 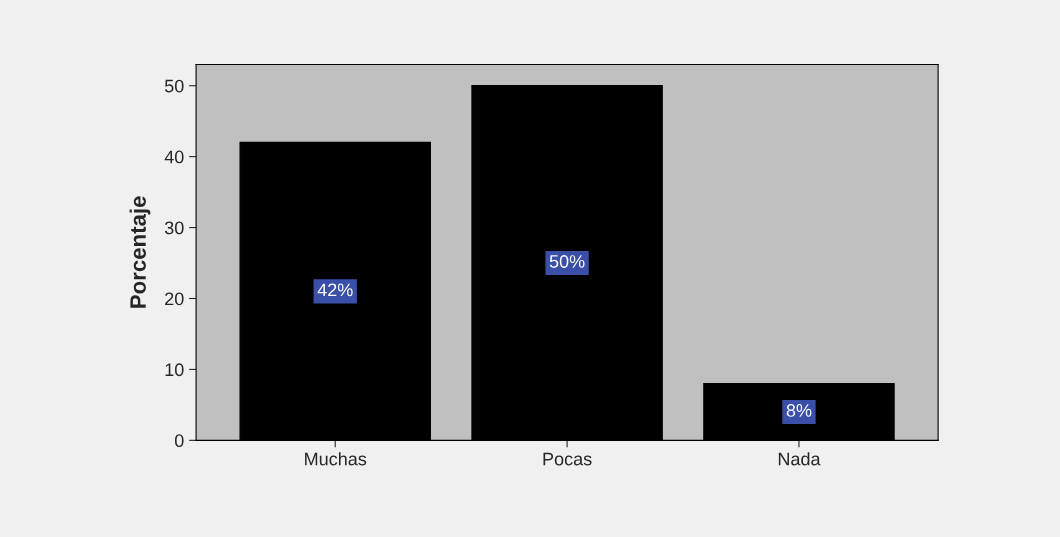 I want to click on data-label: 50%, so click(x=567, y=261).